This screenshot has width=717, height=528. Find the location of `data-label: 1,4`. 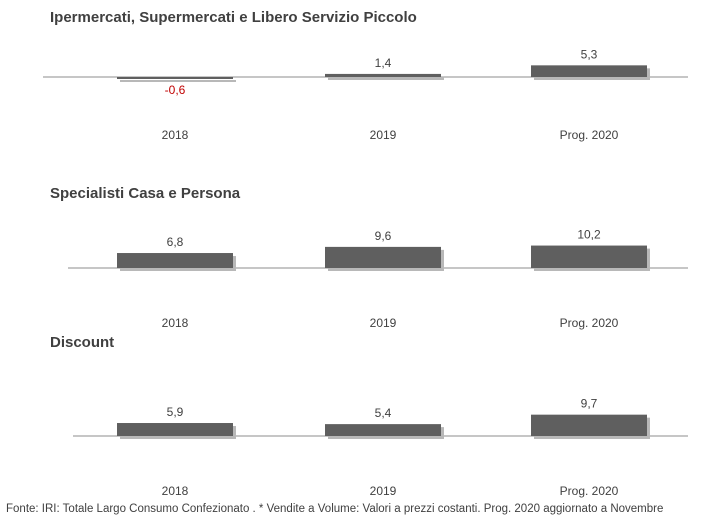

data-label: 1,4 is located at coordinates (383, 63).